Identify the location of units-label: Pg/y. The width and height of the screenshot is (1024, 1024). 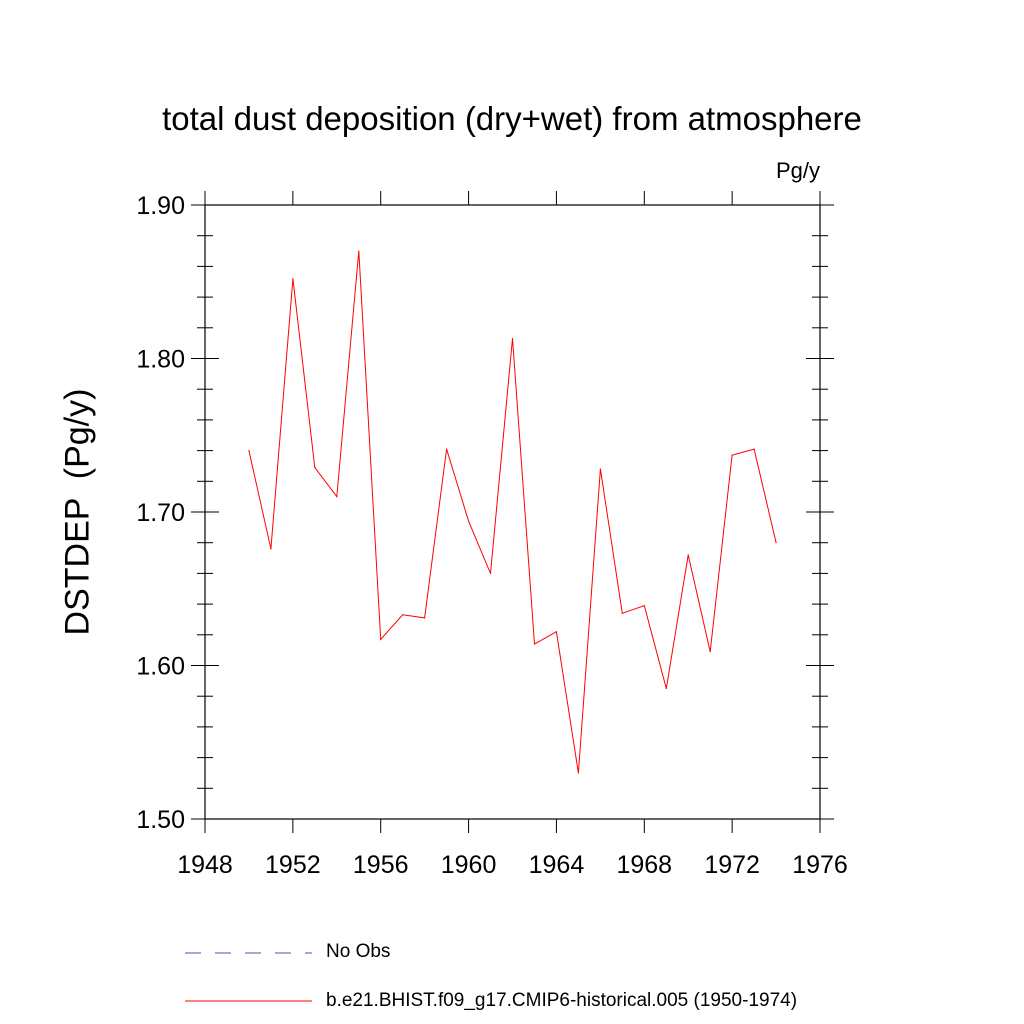
(797, 170).